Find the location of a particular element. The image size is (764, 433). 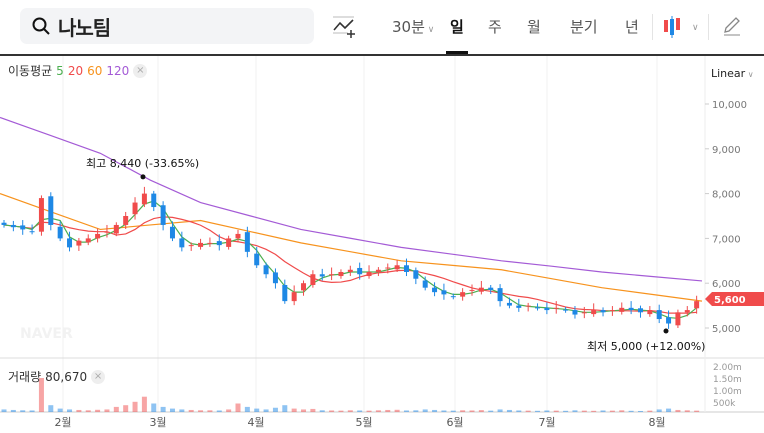

x-tick-label: 4월 is located at coordinates (255, 422).